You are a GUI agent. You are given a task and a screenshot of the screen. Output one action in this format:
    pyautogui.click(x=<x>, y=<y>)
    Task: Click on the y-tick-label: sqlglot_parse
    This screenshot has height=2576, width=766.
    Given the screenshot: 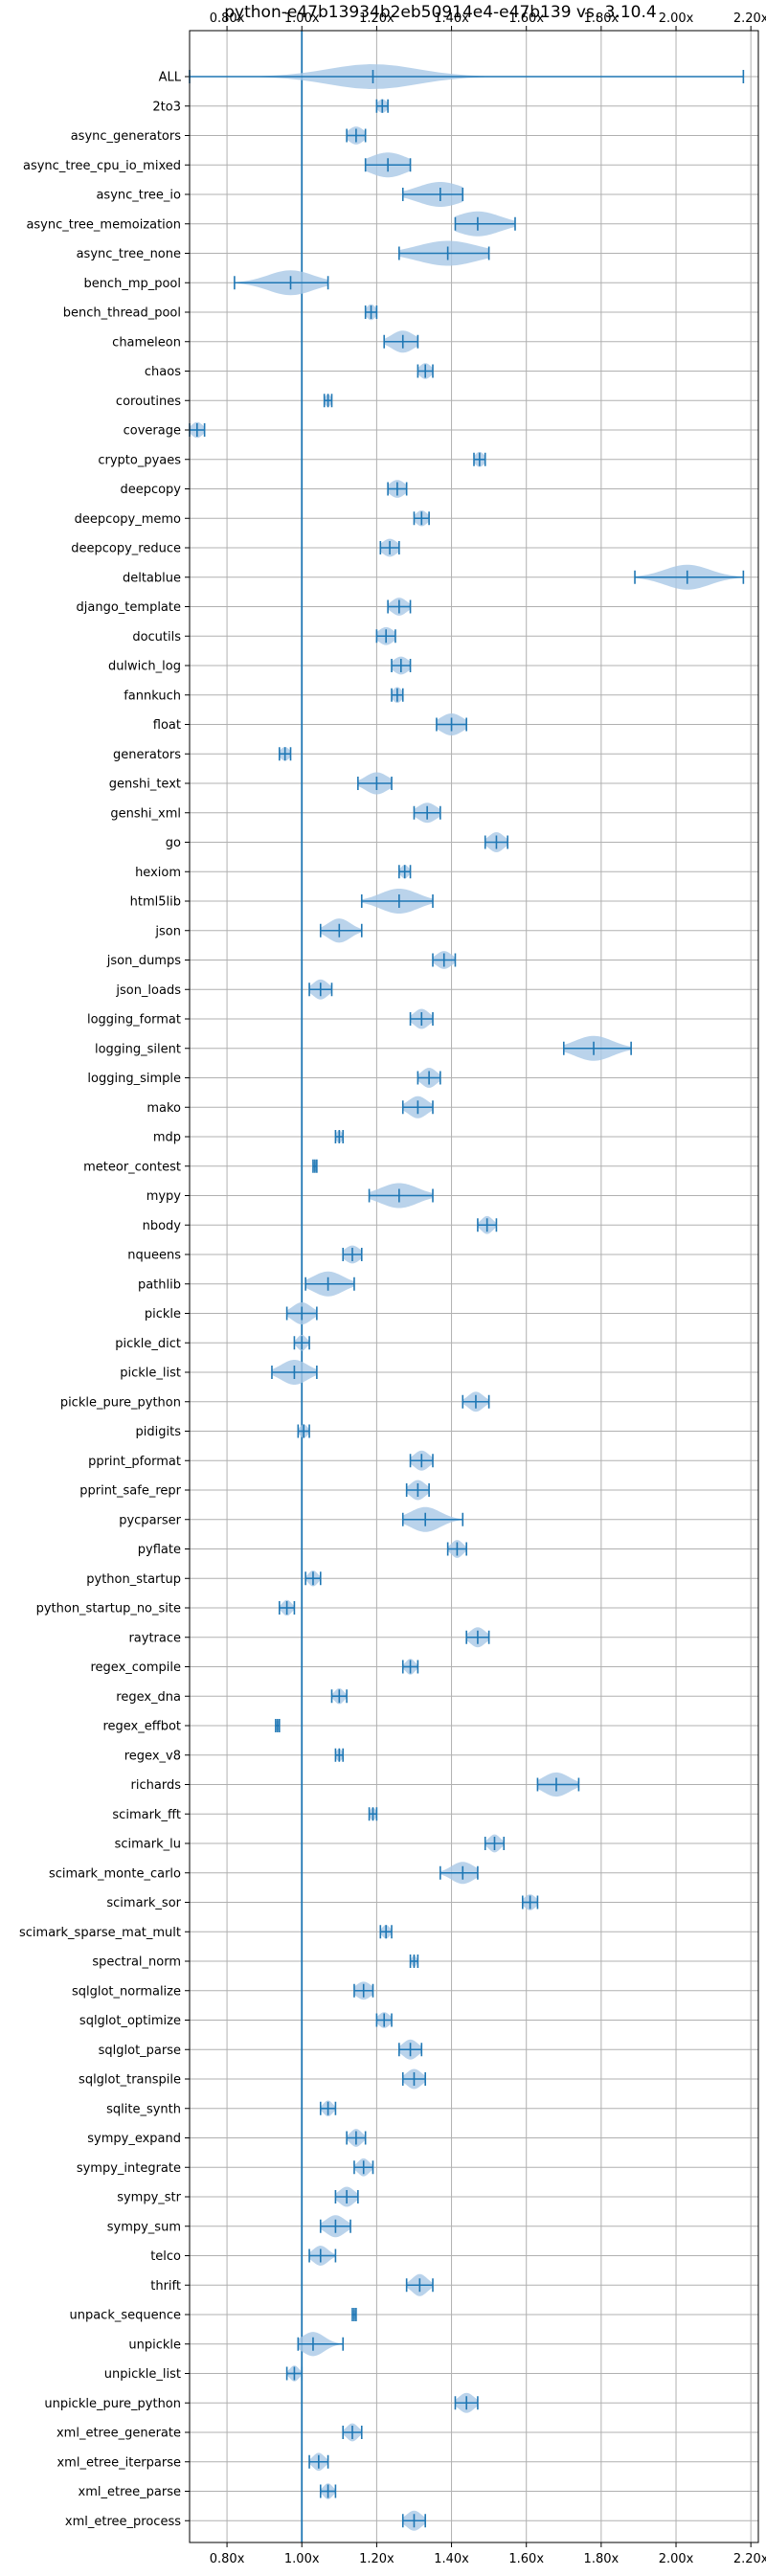 What is the action you would take?
    pyautogui.click(x=140, y=2051)
    